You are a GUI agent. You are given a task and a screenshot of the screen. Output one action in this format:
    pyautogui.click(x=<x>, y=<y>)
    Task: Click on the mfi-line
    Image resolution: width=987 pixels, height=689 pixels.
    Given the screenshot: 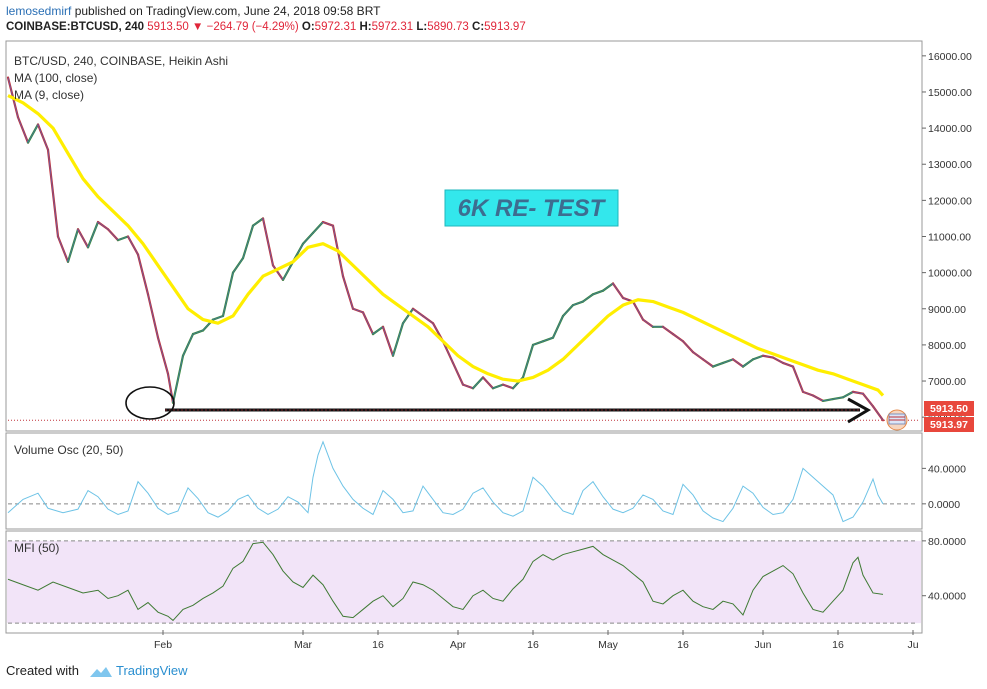 What is the action you would take?
    pyautogui.click(x=445, y=581)
    